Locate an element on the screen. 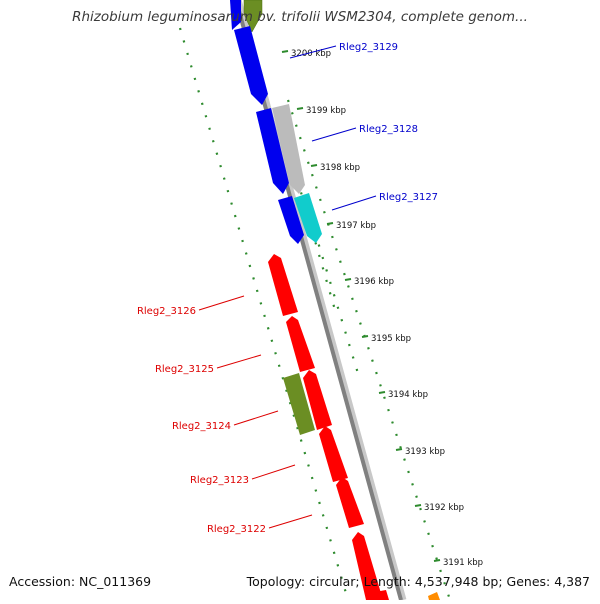 The height and width of the screenshot is (604, 600). gene-feature-top-blue is located at coordinates (235, 15).